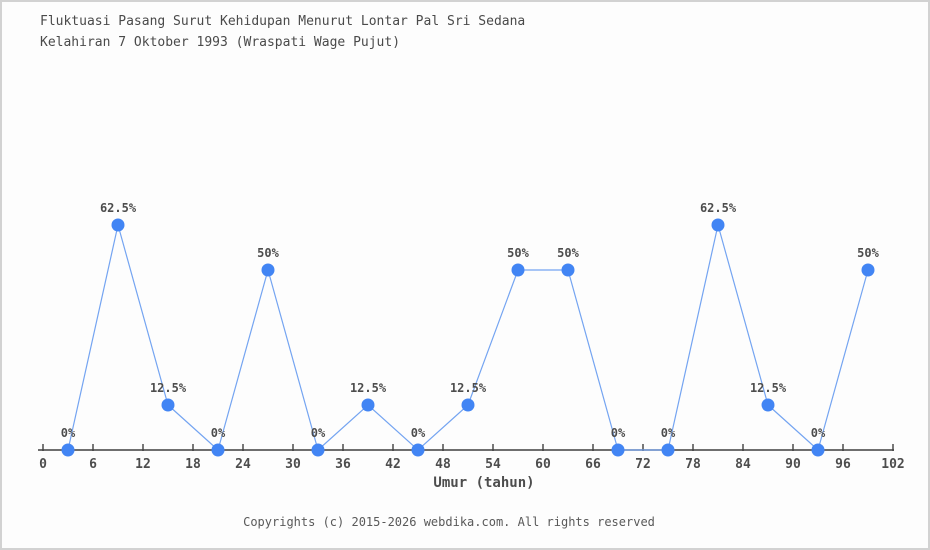 This screenshot has height=550, width=930. Describe the element at coordinates (793, 464) in the screenshot. I see `x-axis-tick-label: 90` at that location.